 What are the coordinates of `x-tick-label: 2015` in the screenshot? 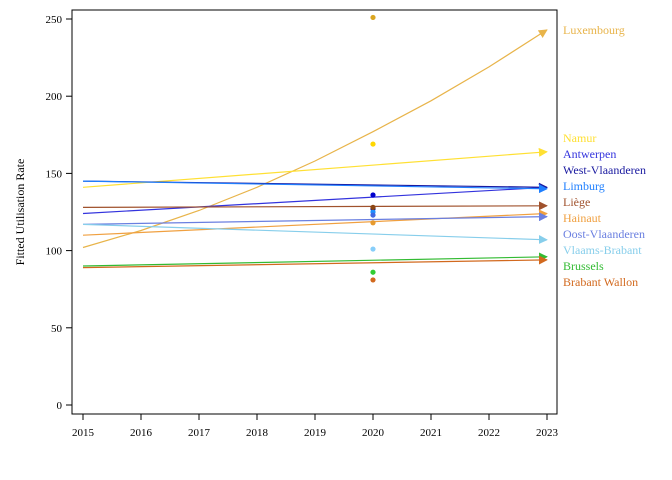 It's located at (83, 433).